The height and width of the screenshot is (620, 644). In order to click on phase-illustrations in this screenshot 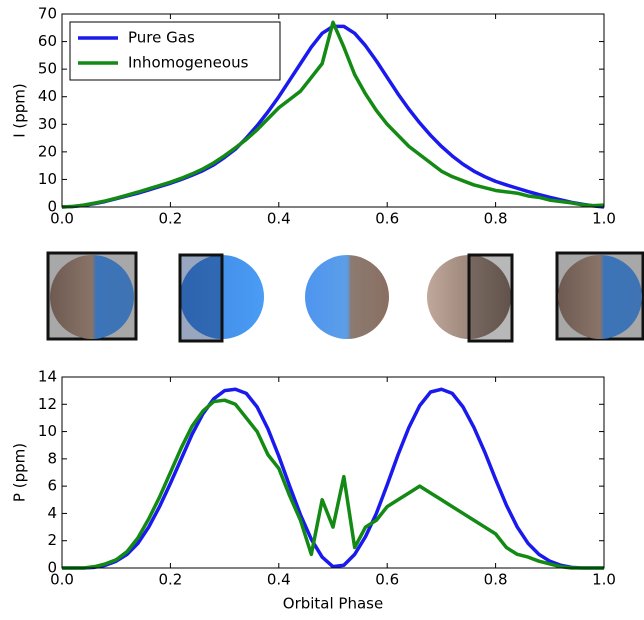, I will do `click(345, 297)`.